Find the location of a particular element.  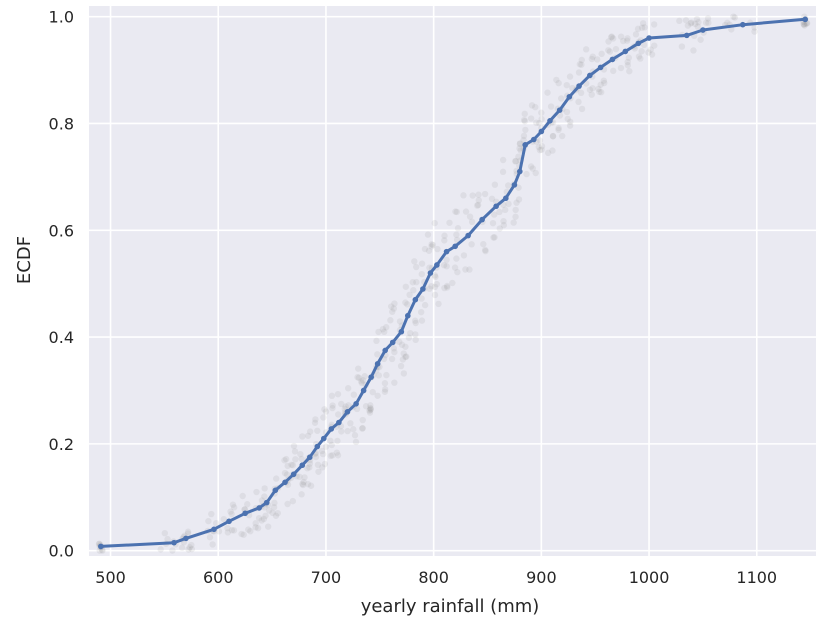

y-axis-label: ECDF is located at coordinates (24, 260).